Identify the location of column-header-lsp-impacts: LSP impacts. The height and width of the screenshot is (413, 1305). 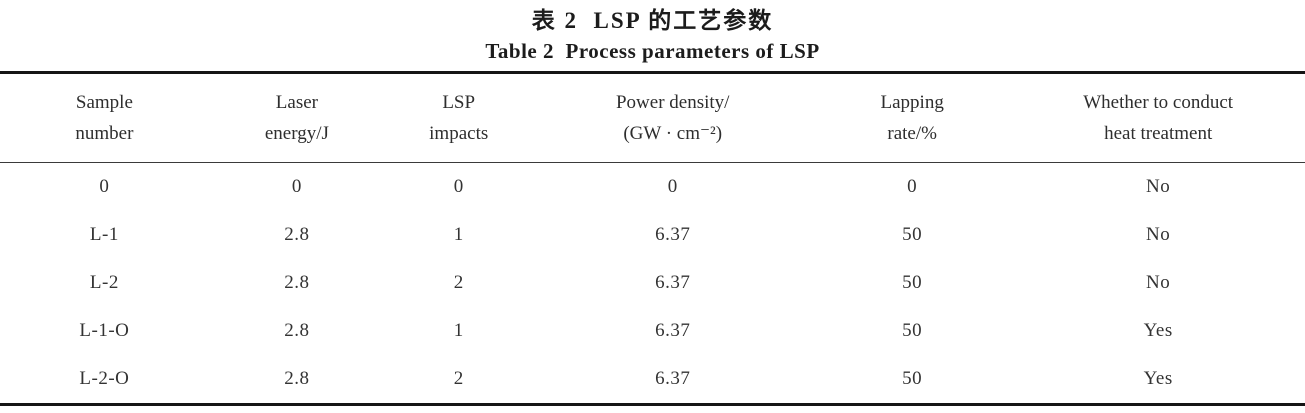
(458, 117).